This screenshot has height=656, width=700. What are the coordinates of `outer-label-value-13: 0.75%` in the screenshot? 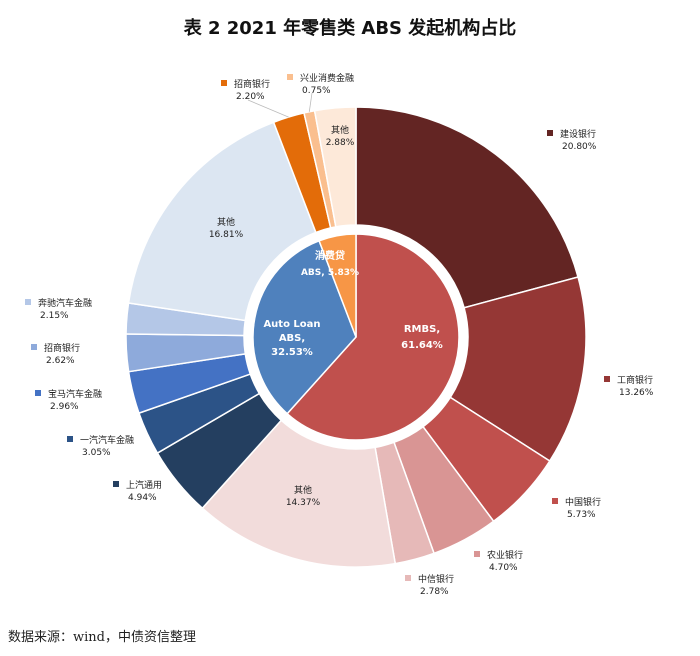 It's located at (316, 91).